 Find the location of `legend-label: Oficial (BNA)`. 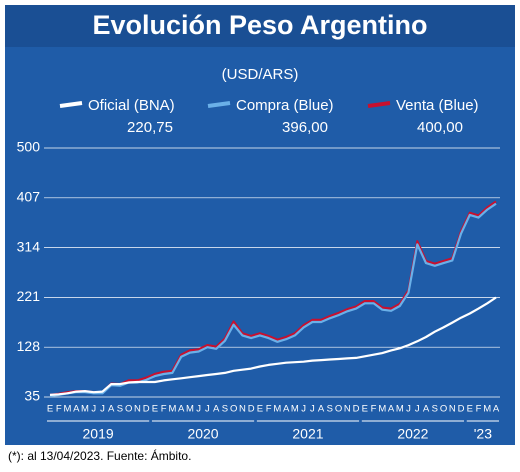

legend-label: Oficial (BNA) is located at coordinates (131, 105).